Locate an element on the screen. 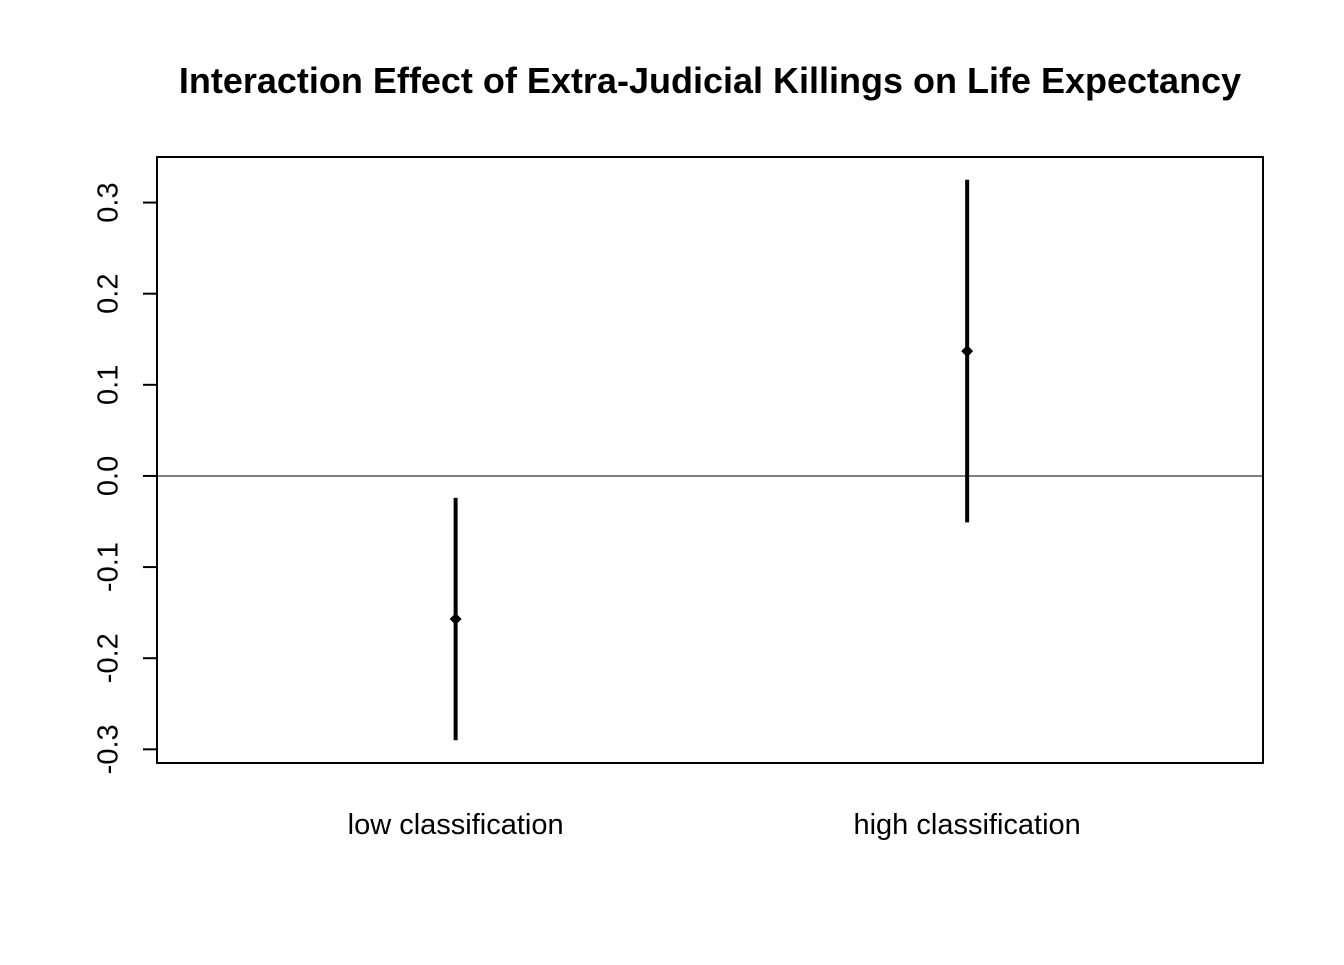  y-tick-label: 0.3 is located at coordinates (109, 202).